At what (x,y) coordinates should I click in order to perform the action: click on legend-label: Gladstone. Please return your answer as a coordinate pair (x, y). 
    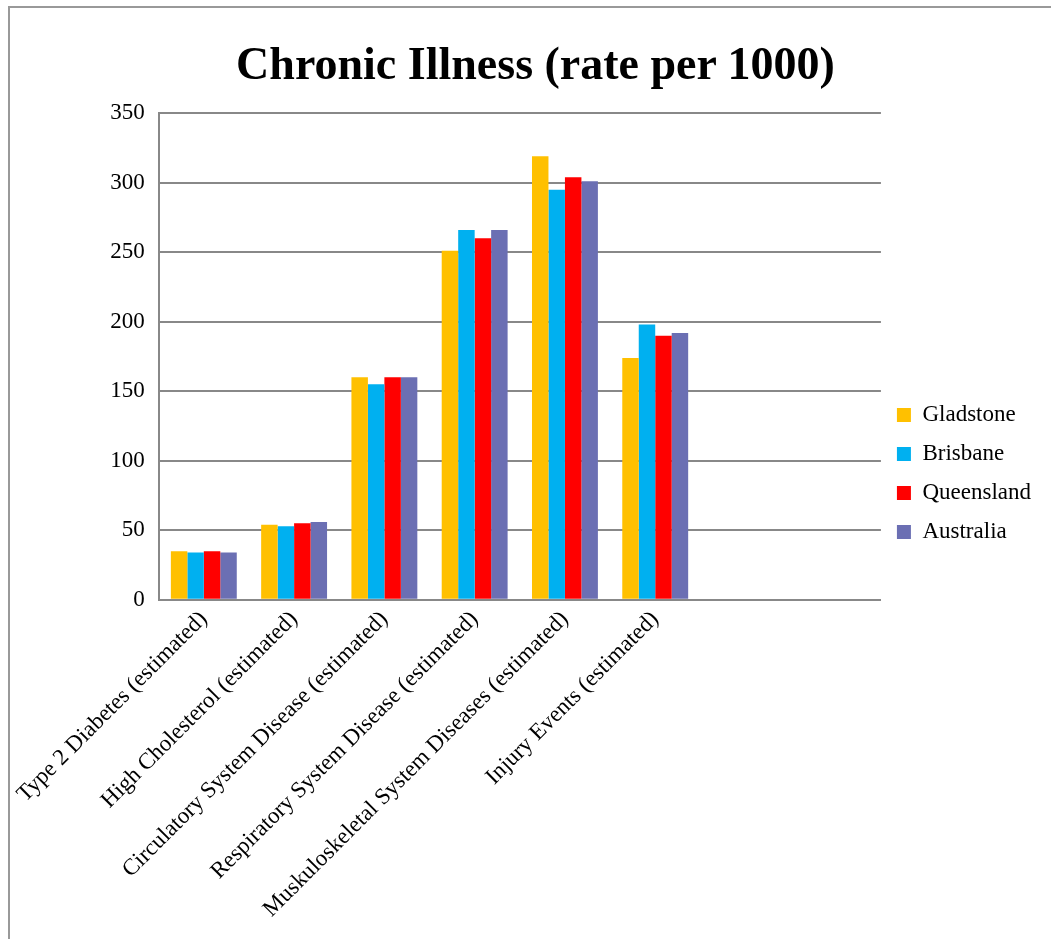
    Looking at the image, I should click on (969, 414).